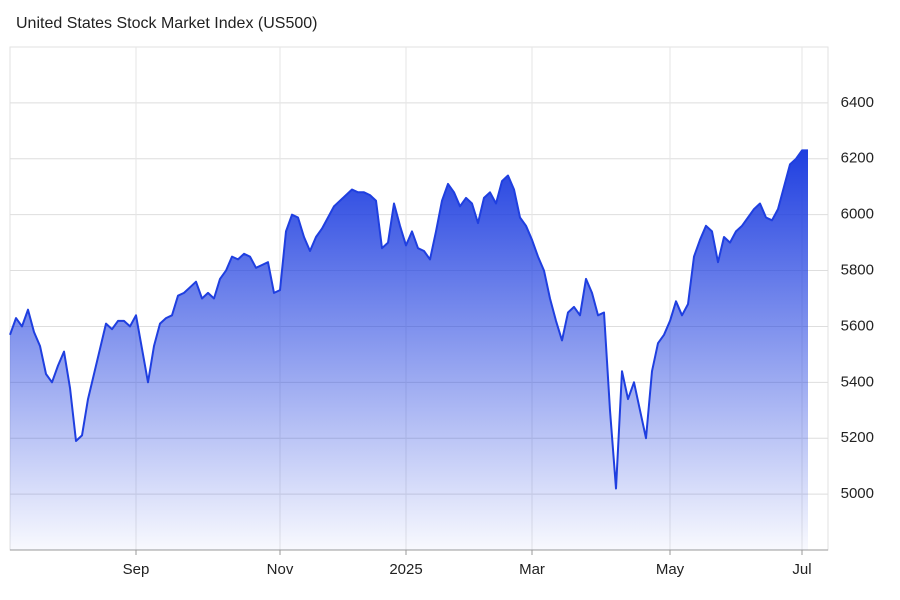 The height and width of the screenshot is (600, 900). What do you see at coordinates (857, 493) in the screenshot?
I see `y-tick-label: 5000` at bounding box center [857, 493].